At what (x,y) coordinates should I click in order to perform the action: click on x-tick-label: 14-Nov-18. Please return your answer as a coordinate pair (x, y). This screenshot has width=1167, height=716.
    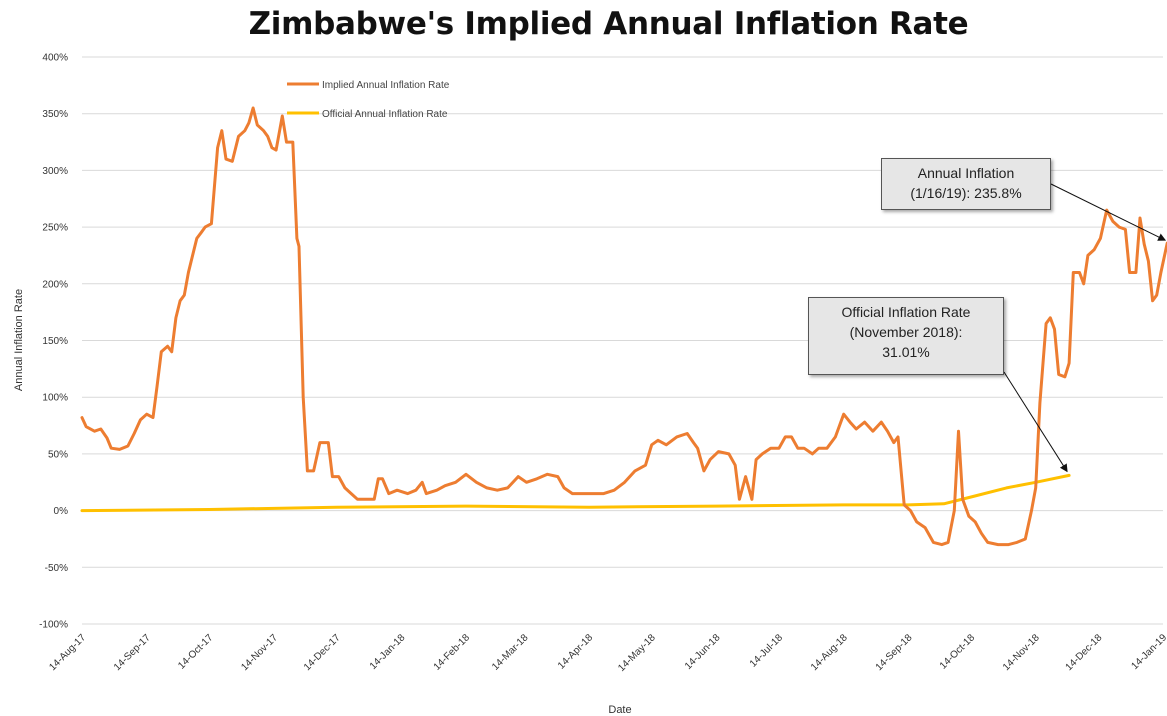
    Looking at the image, I should click on (1021, 652).